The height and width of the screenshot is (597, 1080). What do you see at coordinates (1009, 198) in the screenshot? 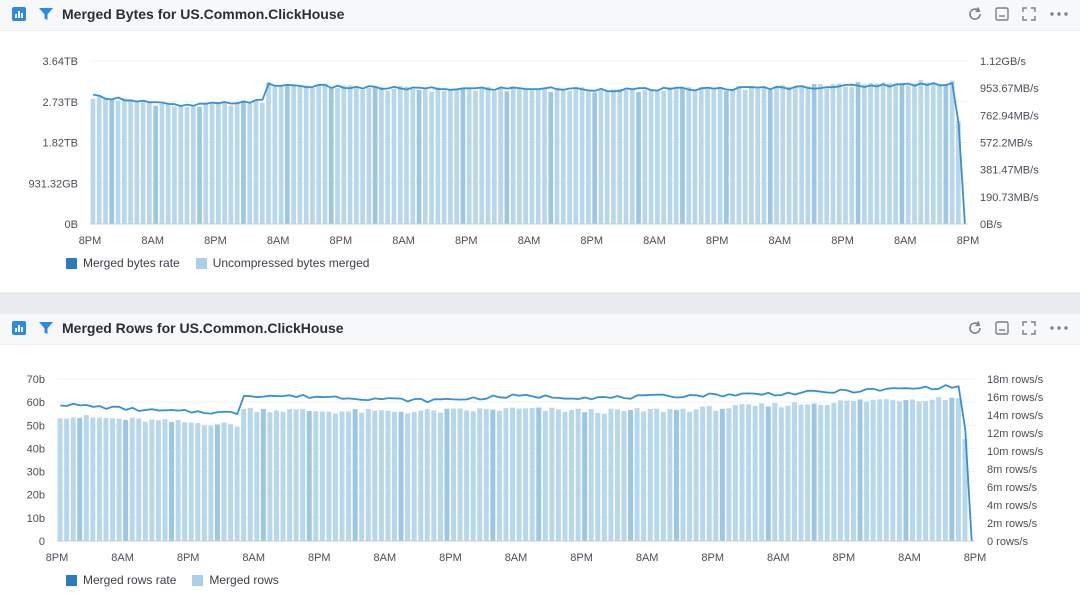
I see `y-tick-label-right: 190.73MB/s` at bounding box center [1009, 198].